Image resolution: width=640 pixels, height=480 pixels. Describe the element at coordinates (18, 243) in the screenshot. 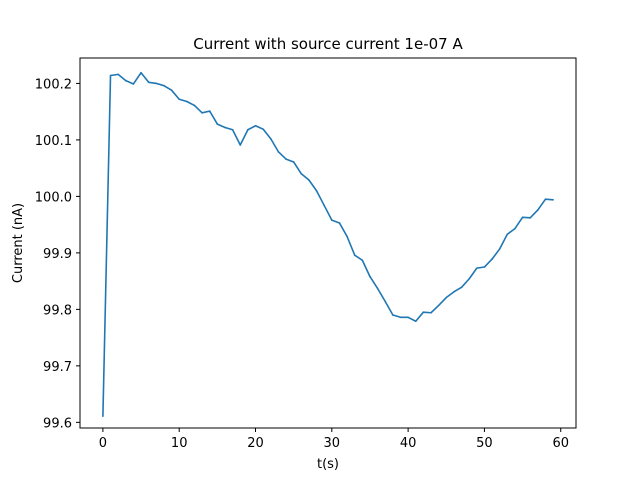

I see `y-axis-label: Current (nA)` at that location.